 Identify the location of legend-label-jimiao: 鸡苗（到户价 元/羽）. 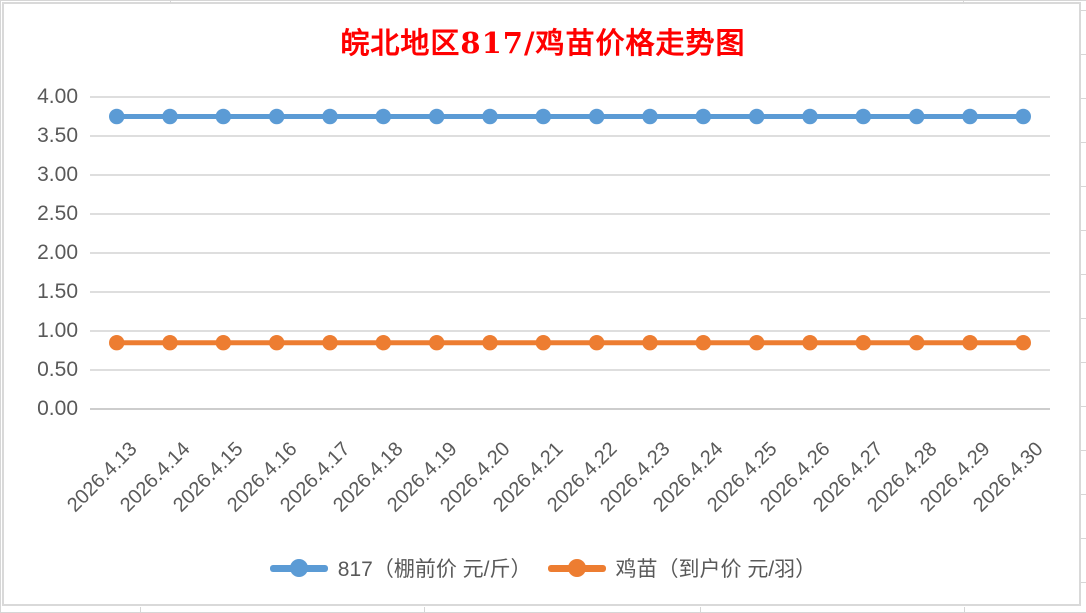
(716, 569).